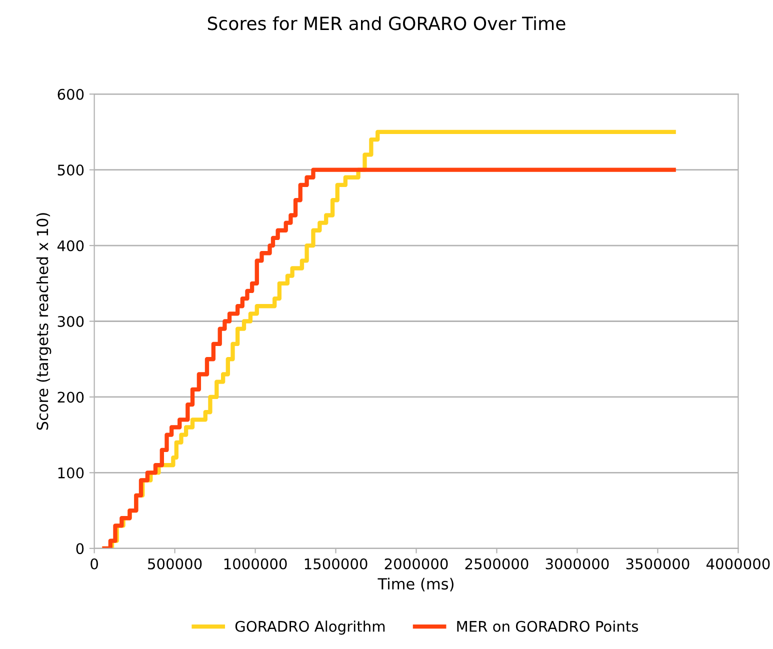  I want to click on y-tick-label: 300, so click(71, 322).